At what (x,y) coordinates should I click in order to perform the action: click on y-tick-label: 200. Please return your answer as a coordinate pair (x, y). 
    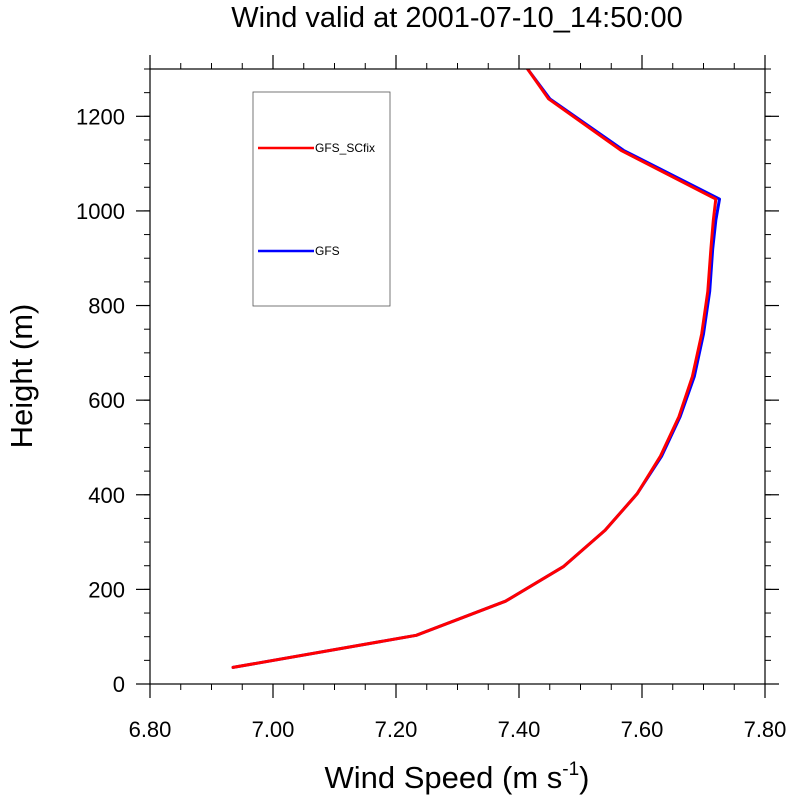
    Looking at the image, I should click on (106, 589).